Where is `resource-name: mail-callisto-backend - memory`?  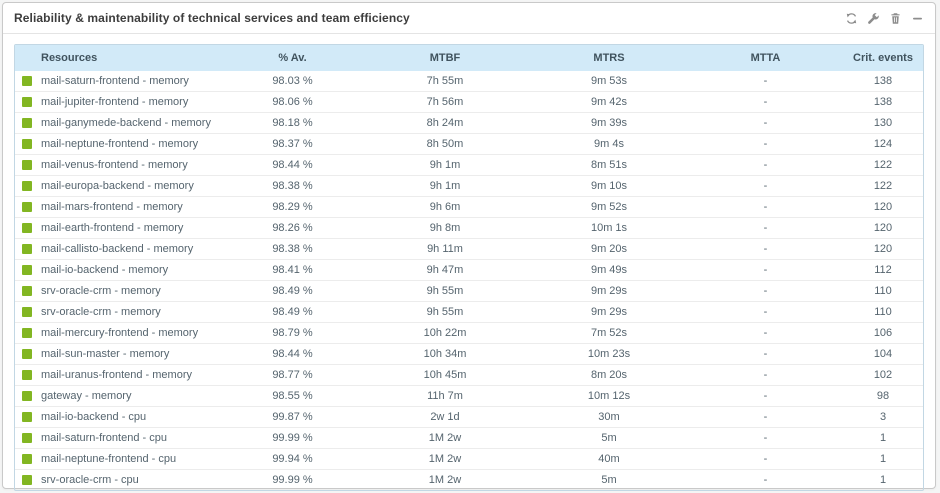 resource-name: mail-callisto-backend - memory is located at coordinates (132, 249).